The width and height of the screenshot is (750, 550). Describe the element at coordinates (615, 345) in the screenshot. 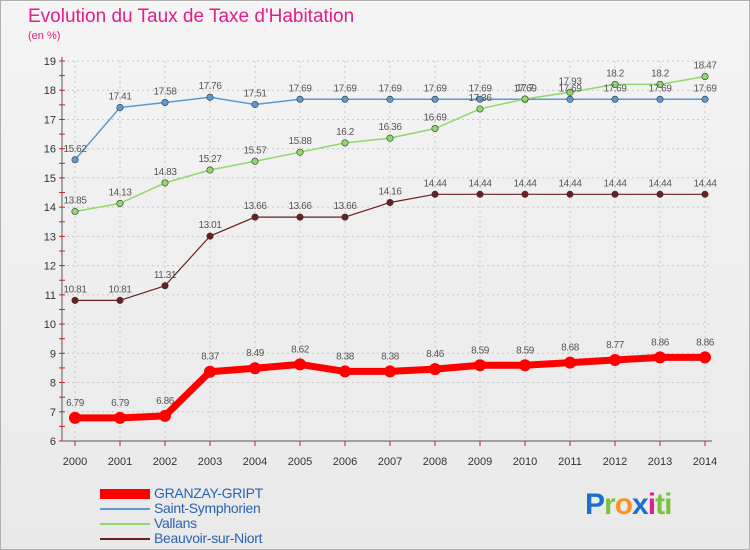

I see `data-label-granzay-gript: 8.77` at that location.